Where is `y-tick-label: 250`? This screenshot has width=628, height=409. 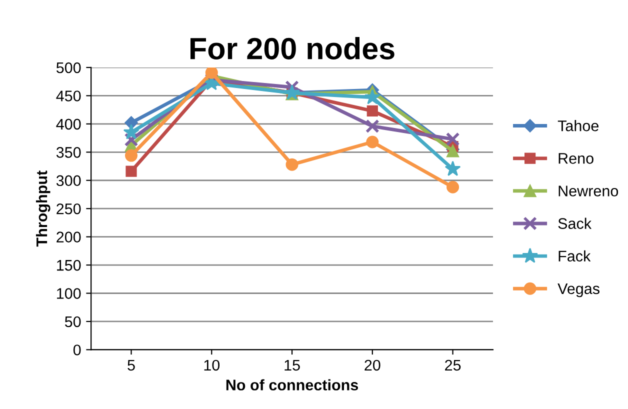
y-tick-label: 250 is located at coordinates (68, 208).